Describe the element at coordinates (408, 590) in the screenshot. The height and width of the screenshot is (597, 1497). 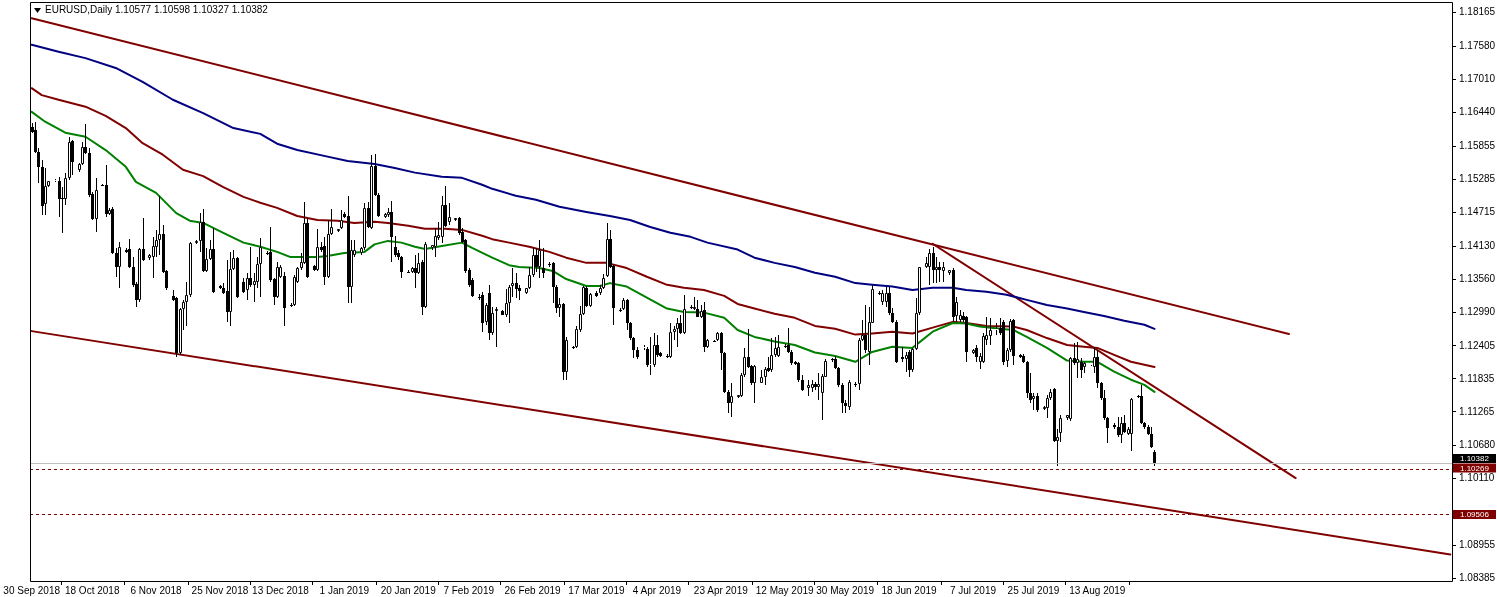
I see `x-tick-label: 20 Jan 2019` at that location.